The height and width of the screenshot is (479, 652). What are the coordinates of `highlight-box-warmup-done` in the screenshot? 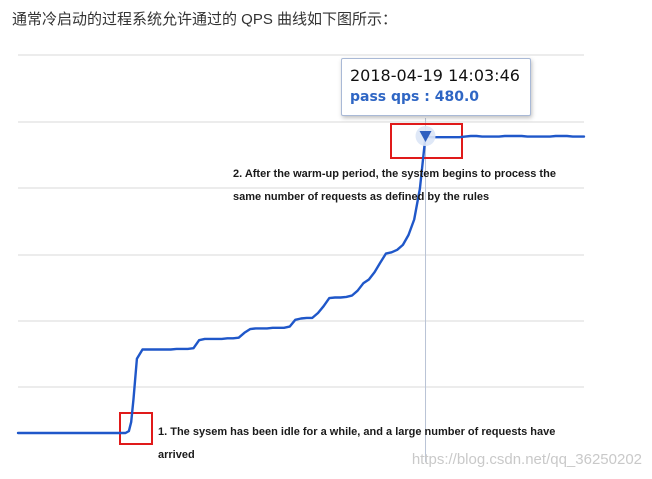 It's located at (426, 141).